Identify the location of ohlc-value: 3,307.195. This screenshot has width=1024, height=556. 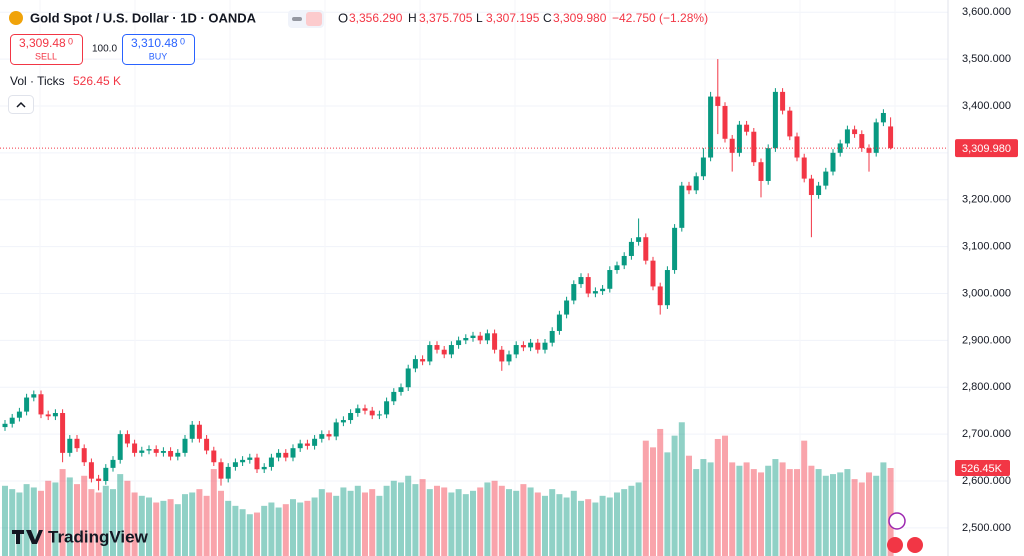
(513, 18).